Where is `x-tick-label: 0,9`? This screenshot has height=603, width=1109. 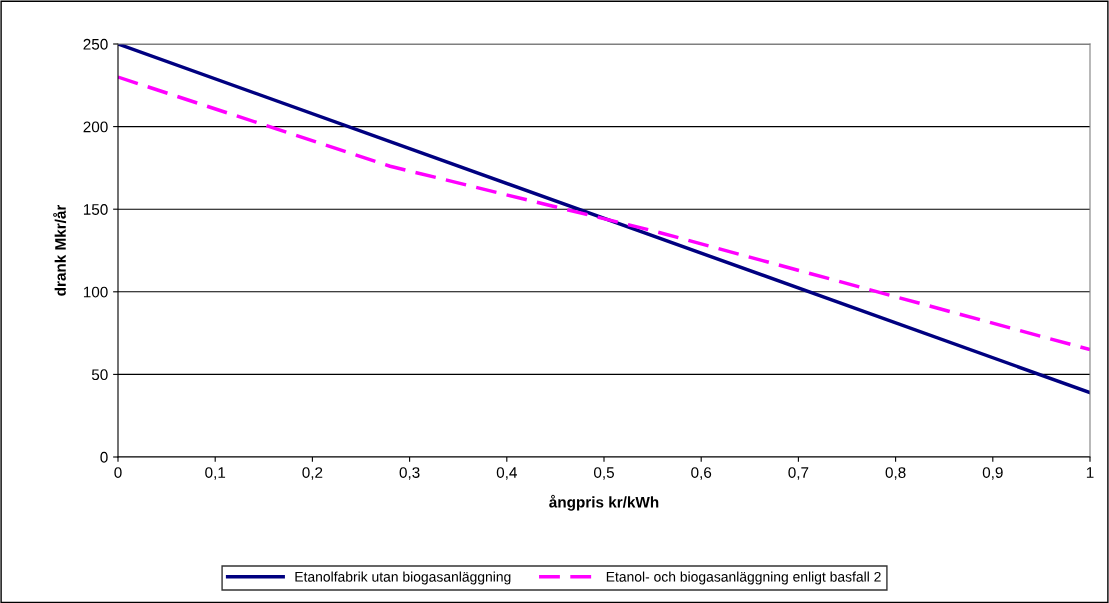
x-tick-label: 0,9 is located at coordinates (992, 473).